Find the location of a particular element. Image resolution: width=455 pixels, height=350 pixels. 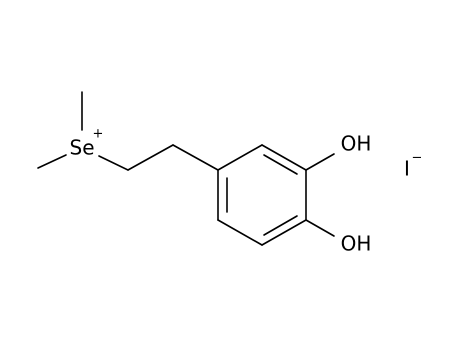

charge: + is located at coordinates (98, 134).